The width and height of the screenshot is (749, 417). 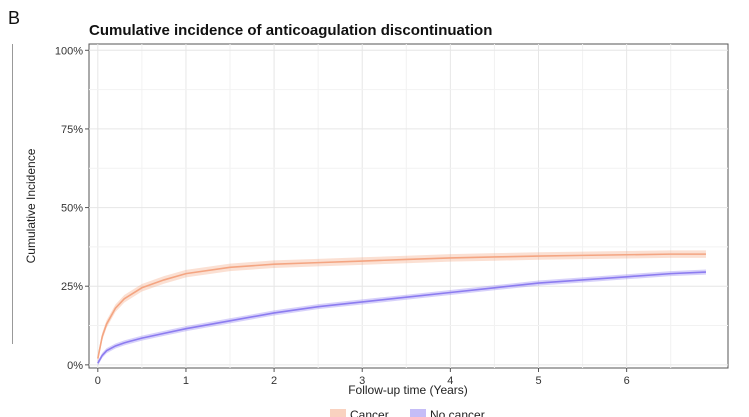 I want to click on y-axis-label: Cumulative Incidence, so click(x=31, y=205).